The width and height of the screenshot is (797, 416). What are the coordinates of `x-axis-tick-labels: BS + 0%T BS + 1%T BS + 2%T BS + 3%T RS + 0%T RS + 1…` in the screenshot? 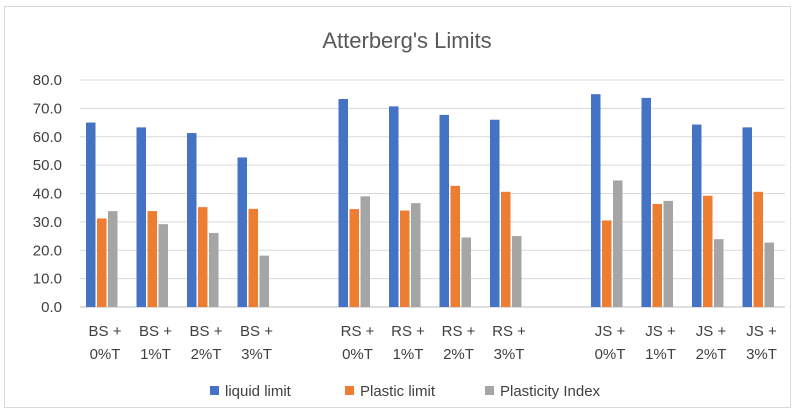 It's located at (433, 343).